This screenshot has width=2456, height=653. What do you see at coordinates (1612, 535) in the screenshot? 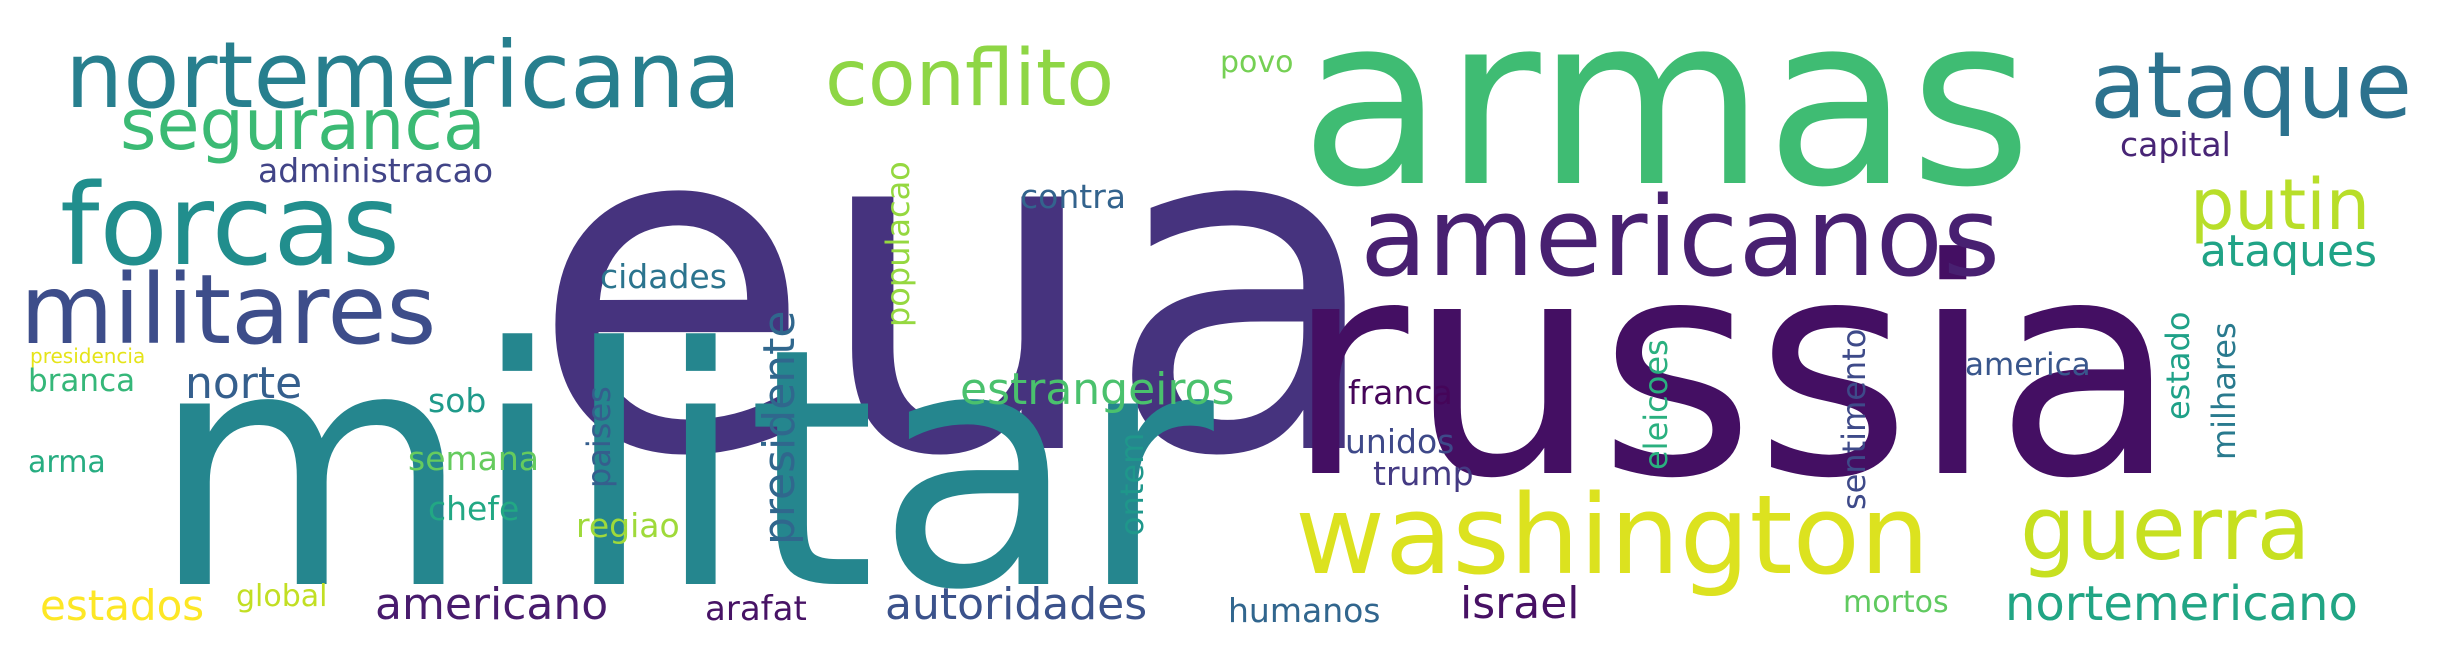
I see `word-washington: washington` at bounding box center [1612, 535].